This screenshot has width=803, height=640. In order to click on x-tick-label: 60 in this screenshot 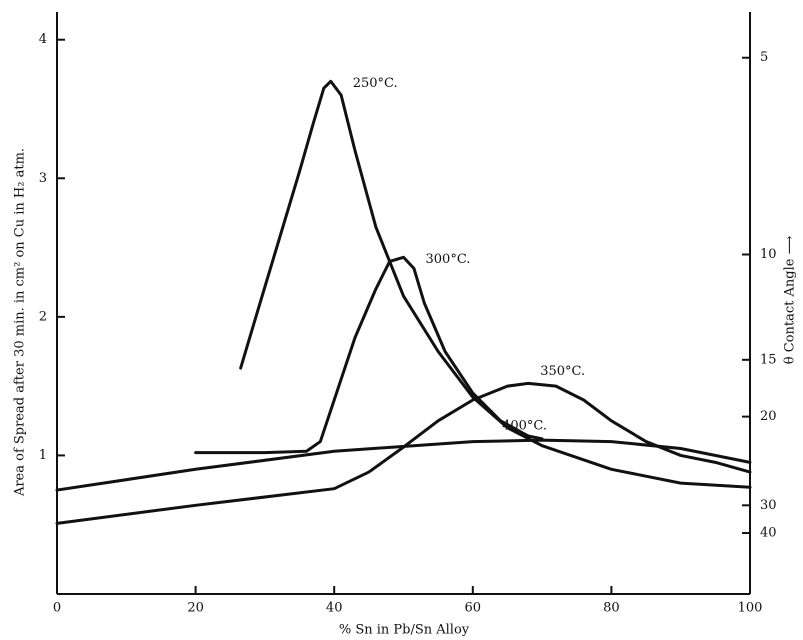, I will do `click(473, 608)`.